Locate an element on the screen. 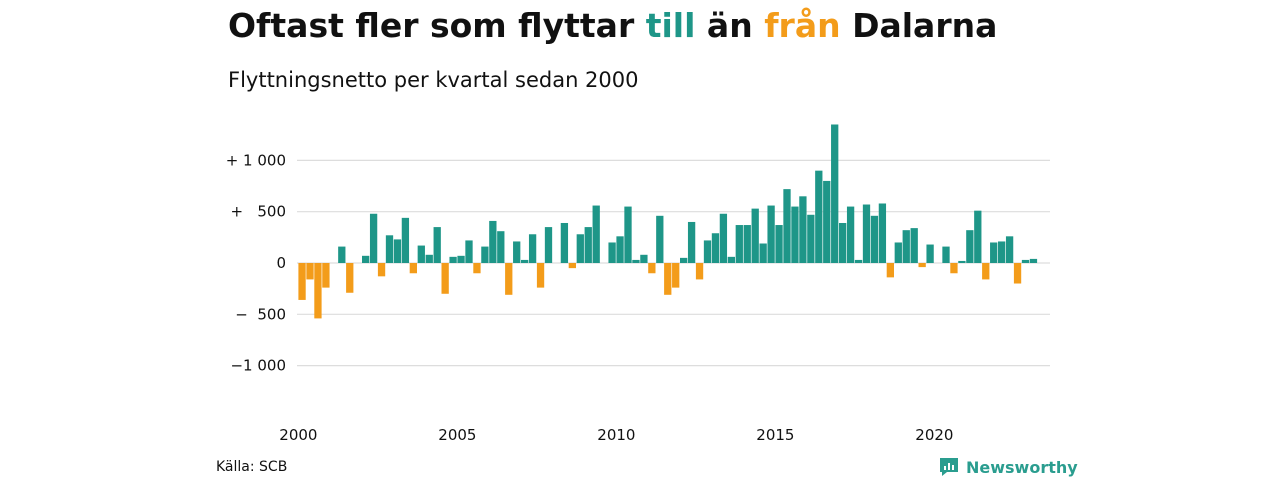 This screenshot has width=1280, height=480. bar-2016-q2 is located at coordinates (819, 216).